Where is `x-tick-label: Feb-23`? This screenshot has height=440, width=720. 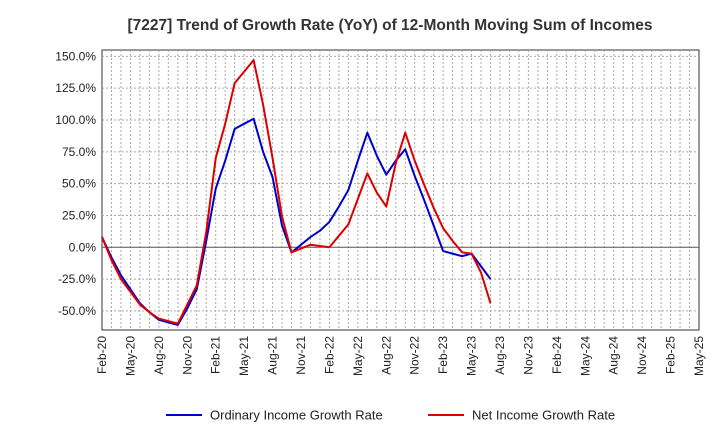
x-tick-label: Feb-23 is located at coordinates (443, 355).